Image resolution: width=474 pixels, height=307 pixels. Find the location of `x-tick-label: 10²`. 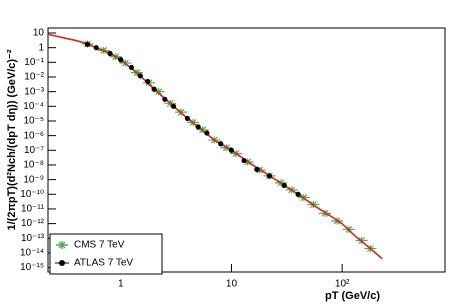

x-tick-label: 10² is located at coordinates (342, 284).